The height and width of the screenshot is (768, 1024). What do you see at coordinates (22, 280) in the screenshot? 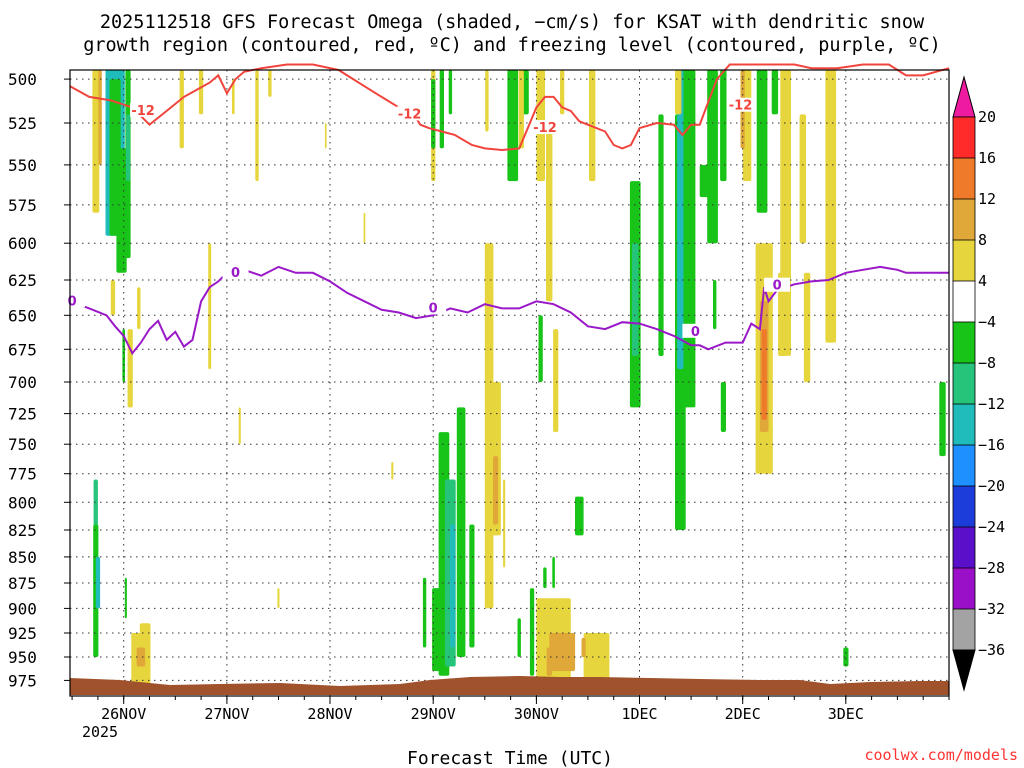
I see `y-tick-label: 625` at bounding box center [22, 280].